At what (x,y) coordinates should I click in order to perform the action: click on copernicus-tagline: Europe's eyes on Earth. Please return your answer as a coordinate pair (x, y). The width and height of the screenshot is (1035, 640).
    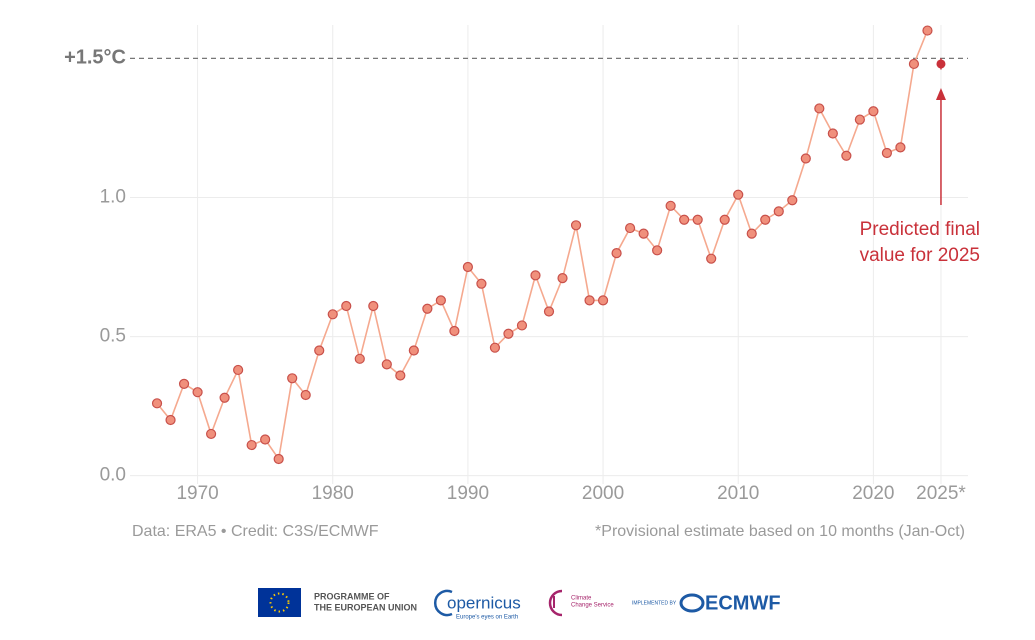
    Looking at the image, I should click on (487, 618).